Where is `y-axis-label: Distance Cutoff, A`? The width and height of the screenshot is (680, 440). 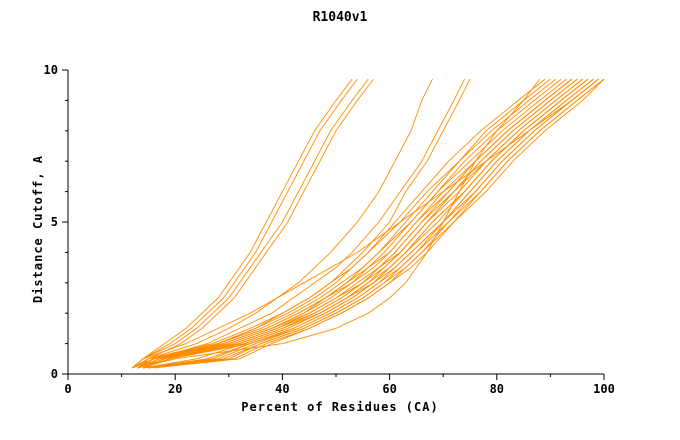 y-axis-label: Distance Cutoff, A is located at coordinates (38, 229).